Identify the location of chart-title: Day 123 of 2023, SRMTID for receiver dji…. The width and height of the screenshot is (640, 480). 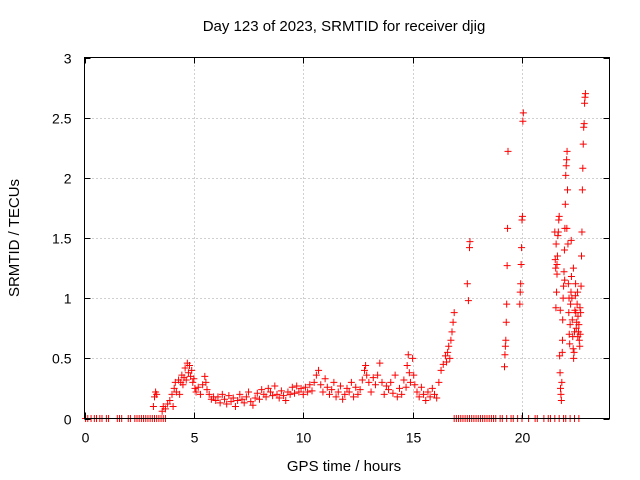
(344, 26).